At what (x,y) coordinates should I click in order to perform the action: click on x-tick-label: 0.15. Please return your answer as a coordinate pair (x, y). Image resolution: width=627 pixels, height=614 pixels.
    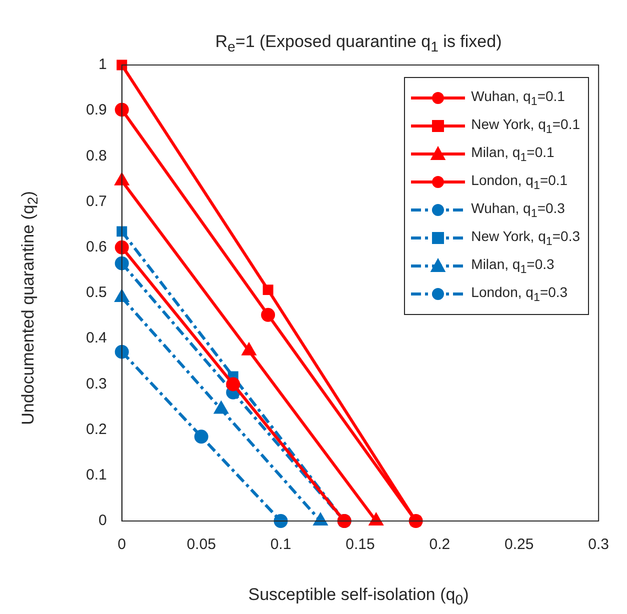
    Looking at the image, I should click on (360, 545).